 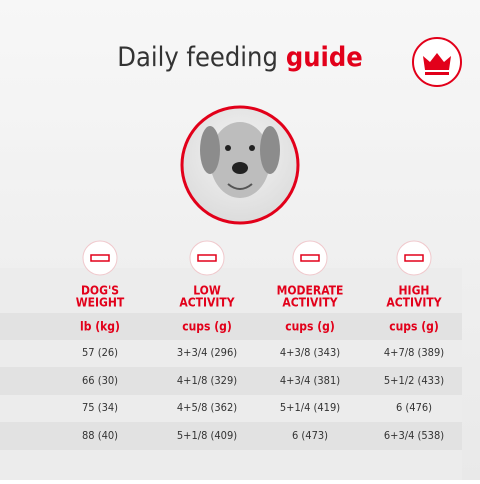 I want to click on column-header: LOW, so click(x=207, y=291).